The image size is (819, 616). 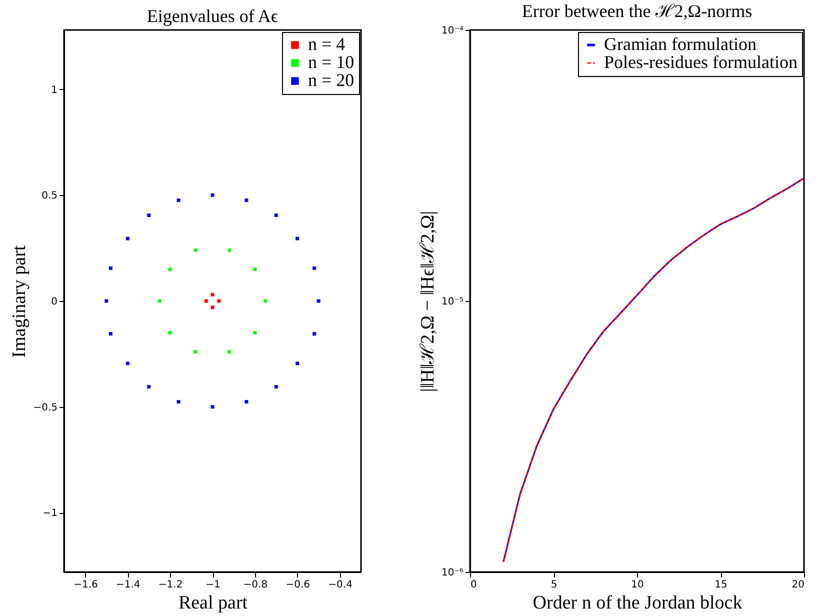 What do you see at coordinates (680, 44) in the screenshot?
I see `legend-label: Gramian formulation` at bounding box center [680, 44].